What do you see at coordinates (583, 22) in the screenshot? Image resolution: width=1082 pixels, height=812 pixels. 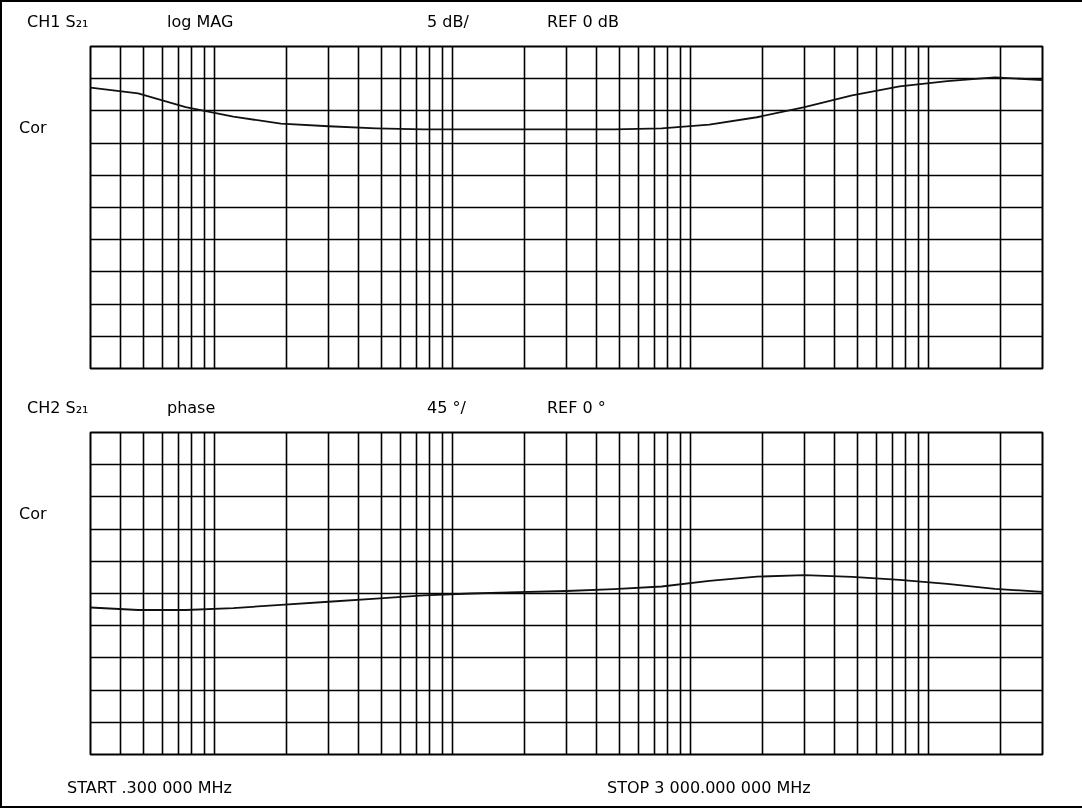 I see `text: REF 0 dB` at bounding box center [583, 22].